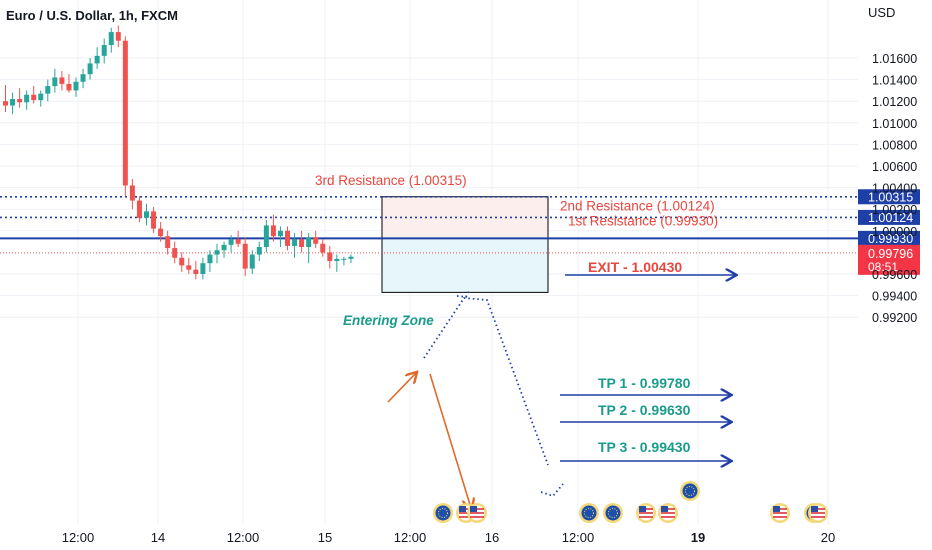 Image resolution: width=932 pixels, height=550 pixels. What do you see at coordinates (630, 502) in the screenshot?
I see `economic-events` at bounding box center [630, 502].